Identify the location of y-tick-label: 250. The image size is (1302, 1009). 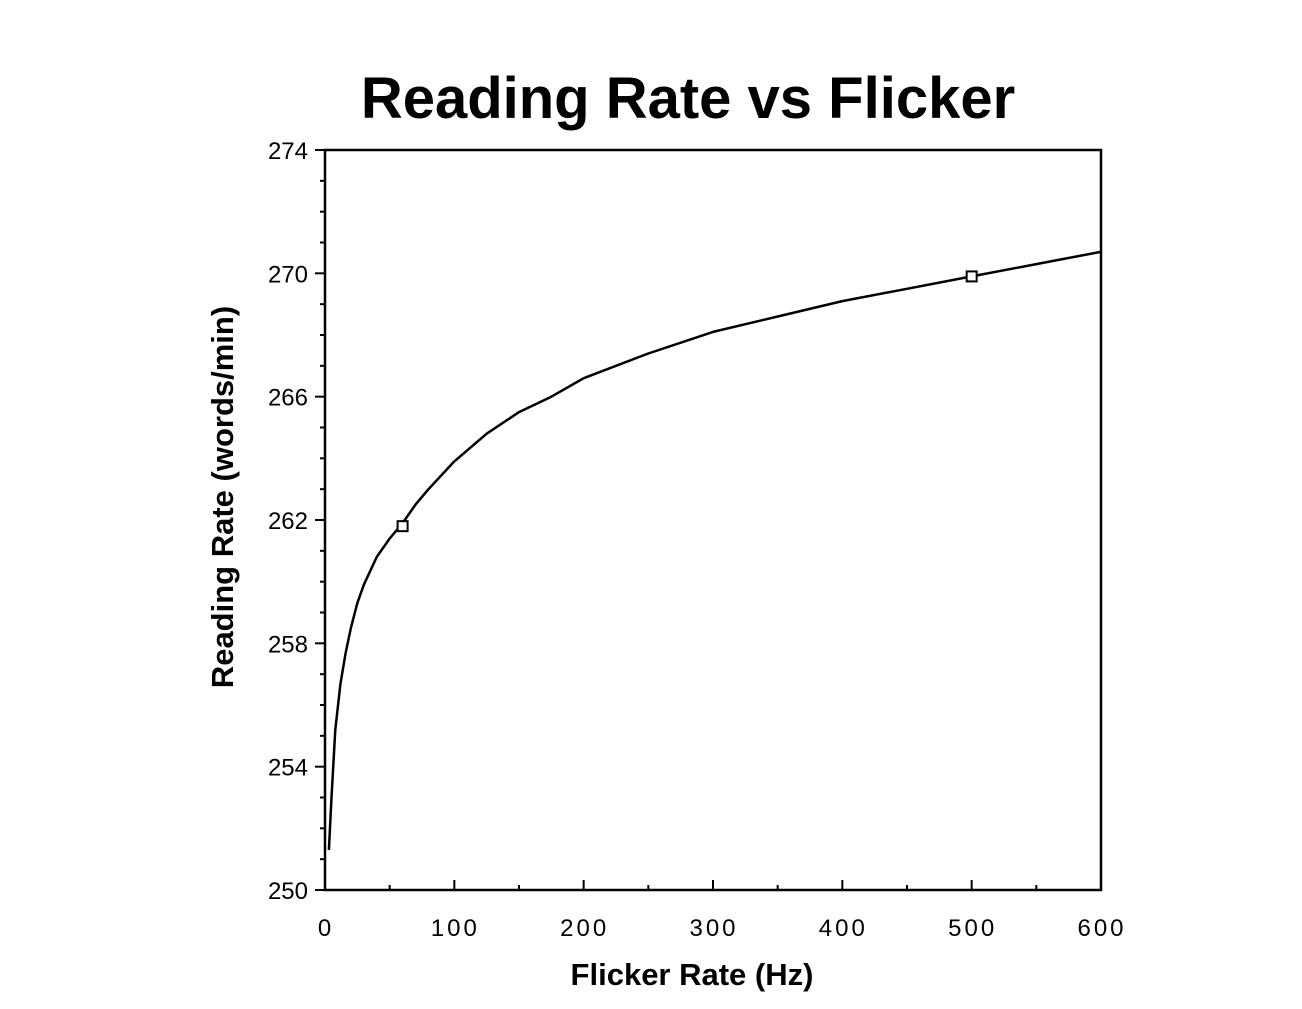
(288, 891).